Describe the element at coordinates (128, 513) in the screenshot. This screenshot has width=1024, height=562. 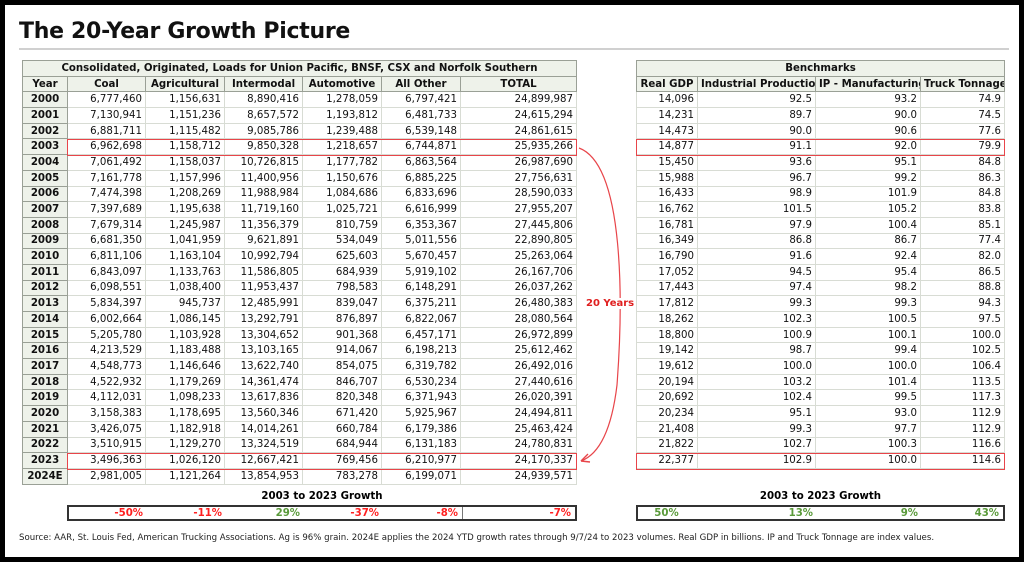
I see `growth-value: -50%` at that location.